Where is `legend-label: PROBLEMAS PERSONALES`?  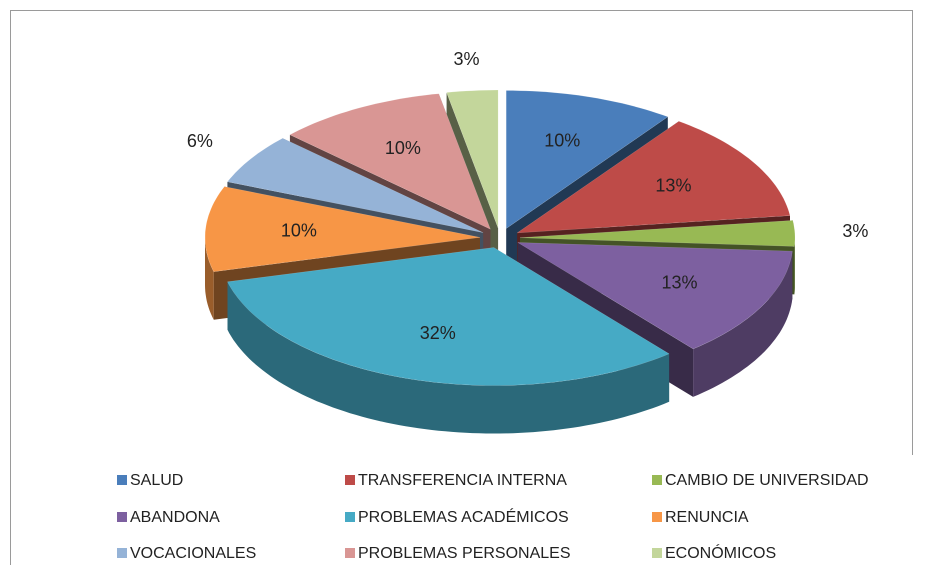 legend-label: PROBLEMAS PERSONALES is located at coordinates (464, 553).